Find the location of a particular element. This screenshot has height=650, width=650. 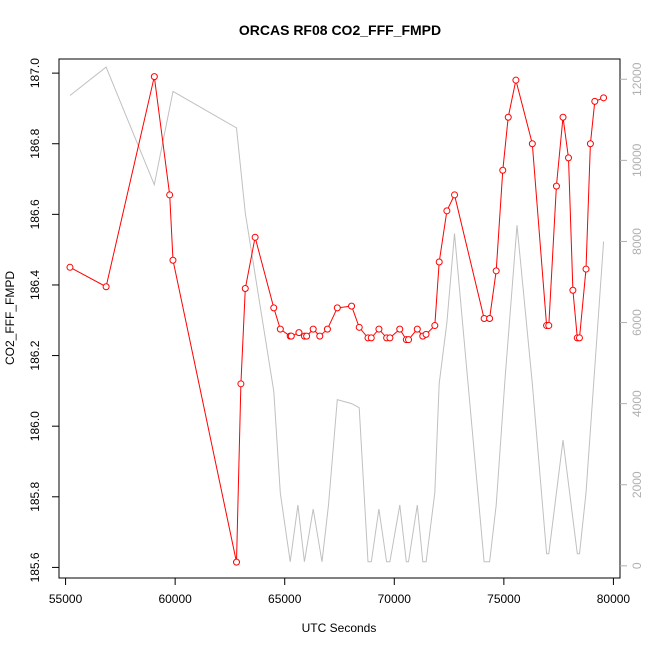

y2-tick-label-1: 2000 is located at coordinates (637, 484).